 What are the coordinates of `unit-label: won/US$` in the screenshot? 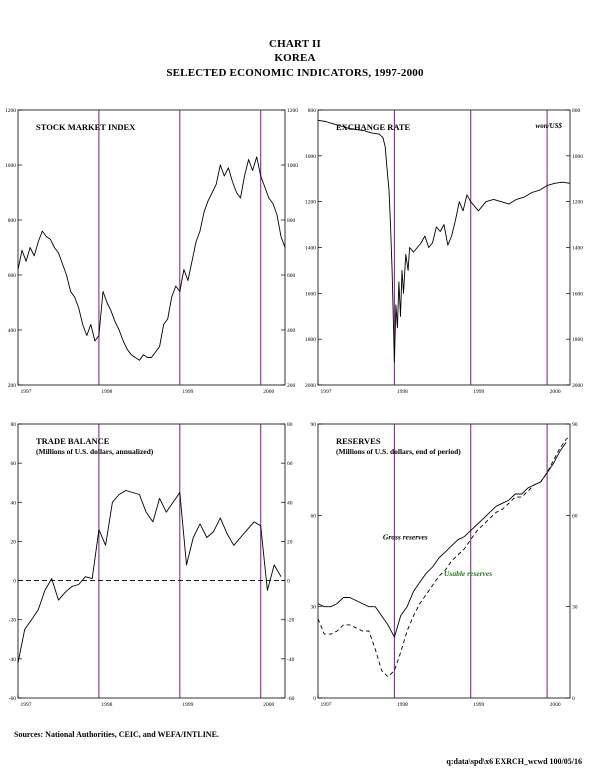 It's located at (549, 126).